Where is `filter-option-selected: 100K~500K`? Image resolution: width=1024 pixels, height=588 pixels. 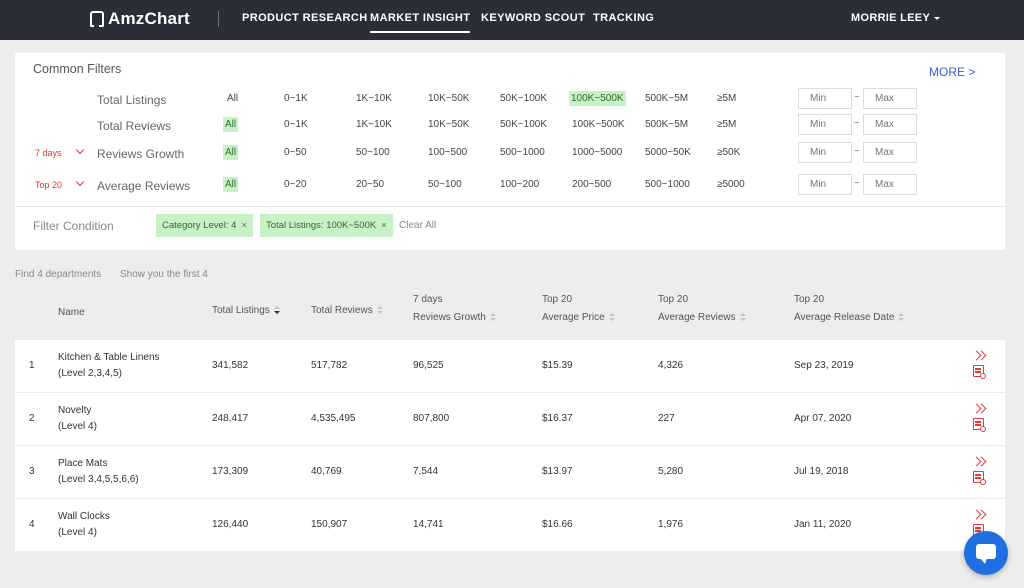
filter-option-selected: 100K~500K is located at coordinates (597, 98).